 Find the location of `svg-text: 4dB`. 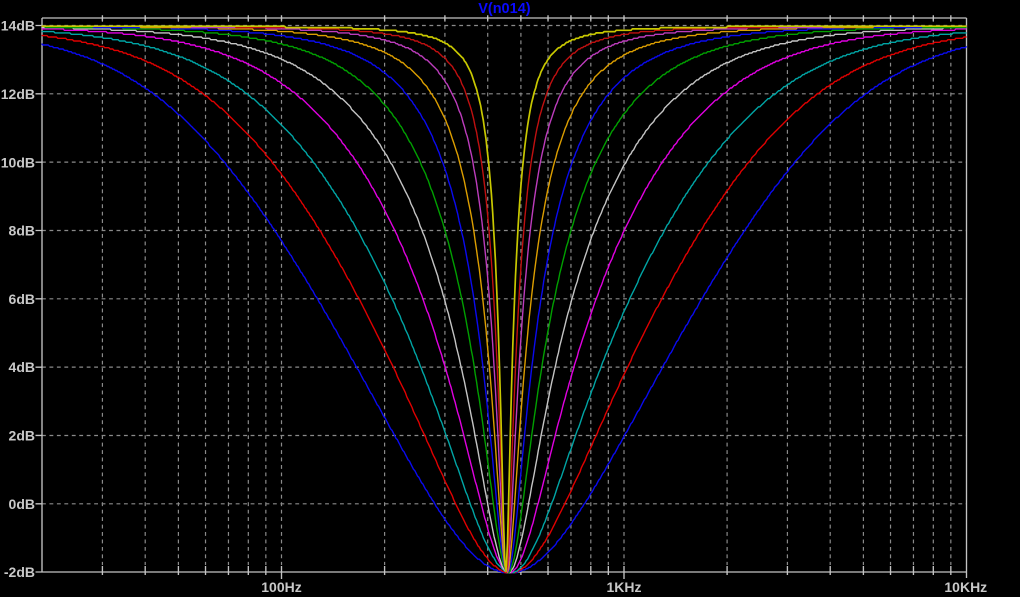

svg-text: 4dB is located at coordinates (22, 367).